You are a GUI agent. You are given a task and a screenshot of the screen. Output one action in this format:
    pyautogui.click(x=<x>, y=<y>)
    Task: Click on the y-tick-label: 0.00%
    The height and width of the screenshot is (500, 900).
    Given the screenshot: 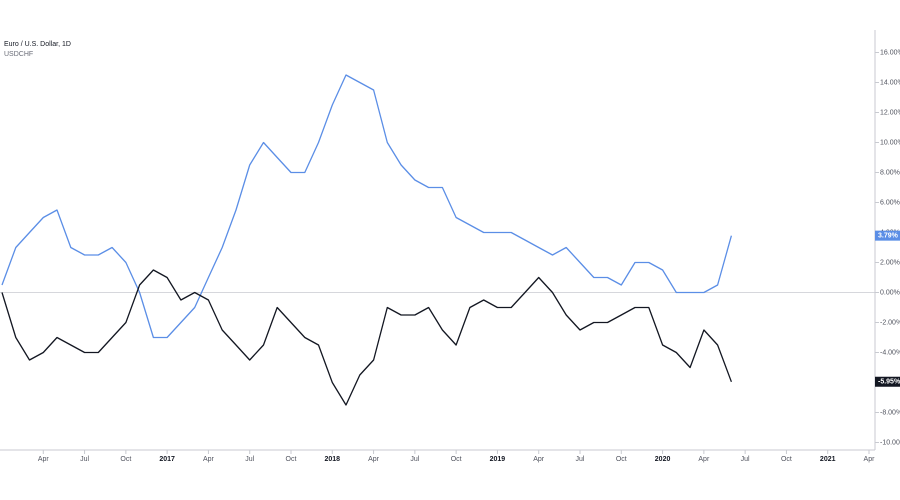 What is the action you would take?
    pyautogui.click(x=890, y=292)
    